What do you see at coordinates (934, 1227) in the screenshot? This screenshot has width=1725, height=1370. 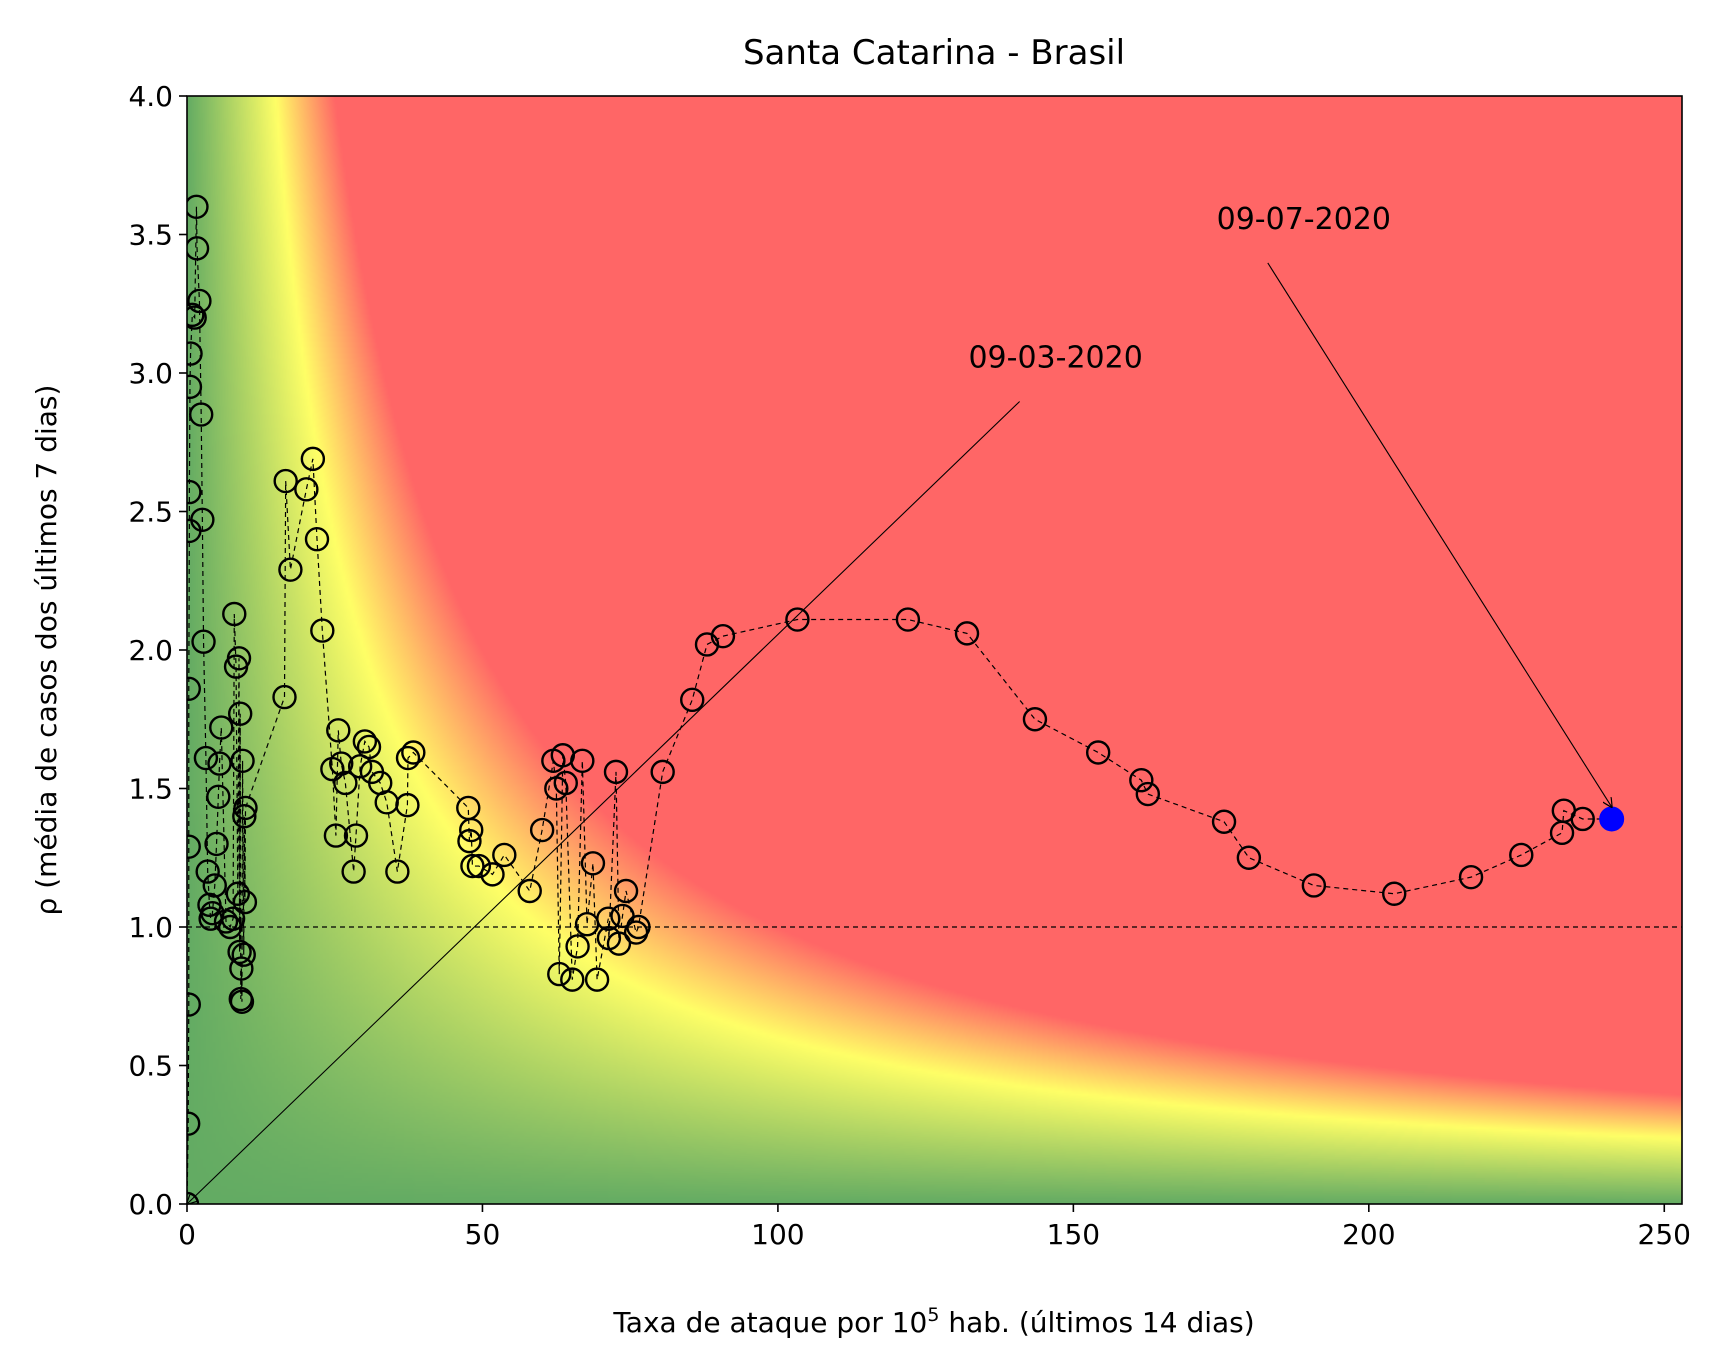 I see `x-axis: 0 50 100 150 200 250` at bounding box center [934, 1227].